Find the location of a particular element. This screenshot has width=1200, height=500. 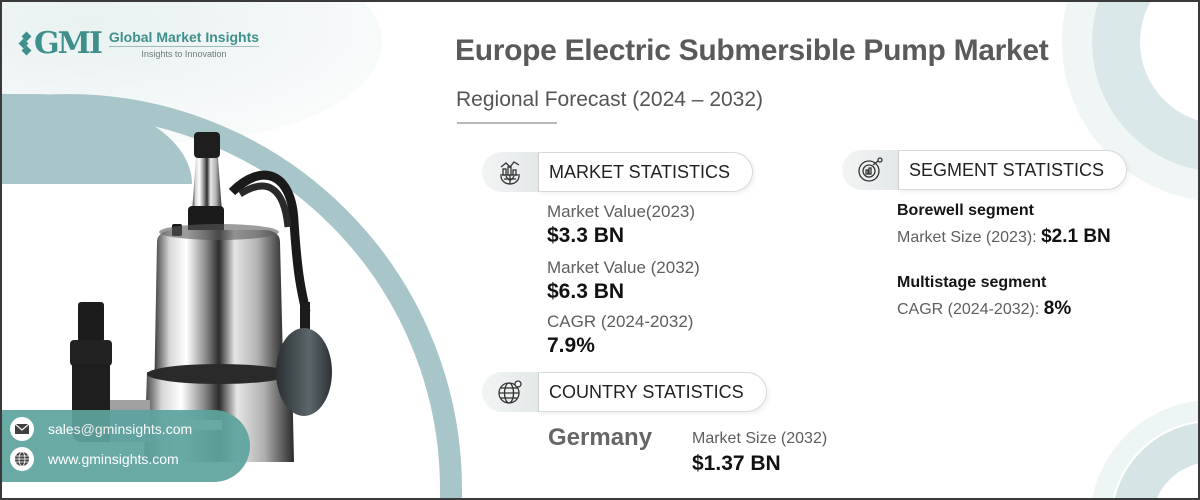

contact-bar: sales@gminsights.com www.gminsights.com is located at coordinates (126, 446).